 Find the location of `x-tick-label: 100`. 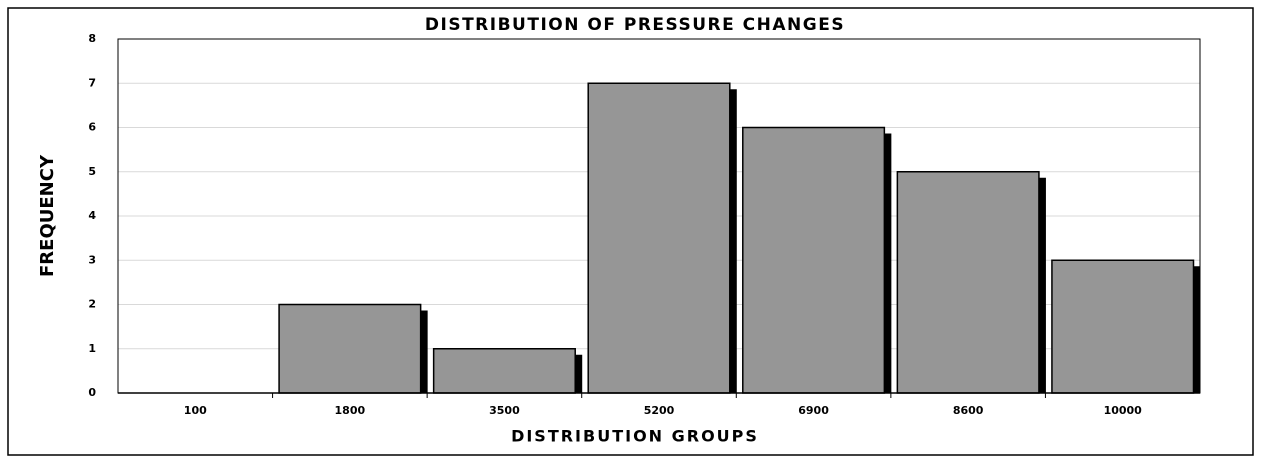

x-tick-label: 100 is located at coordinates (195, 410).